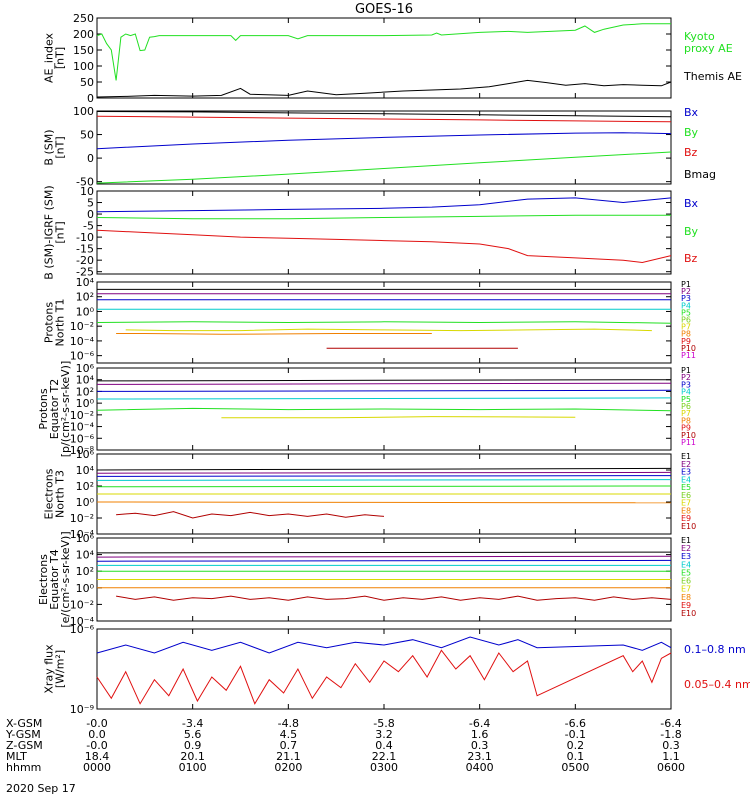 The height and width of the screenshot is (800, 750). Describe the element at coordinates (686, 464) in the screenshot. I see `legend-entry: E2` at that location.